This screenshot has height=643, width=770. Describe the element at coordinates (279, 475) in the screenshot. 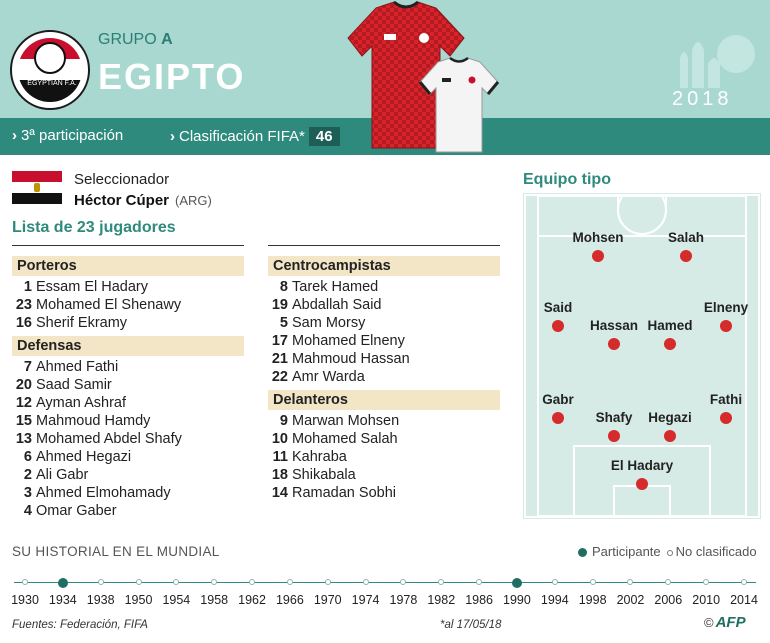

I see `player-number: 18` at that location.